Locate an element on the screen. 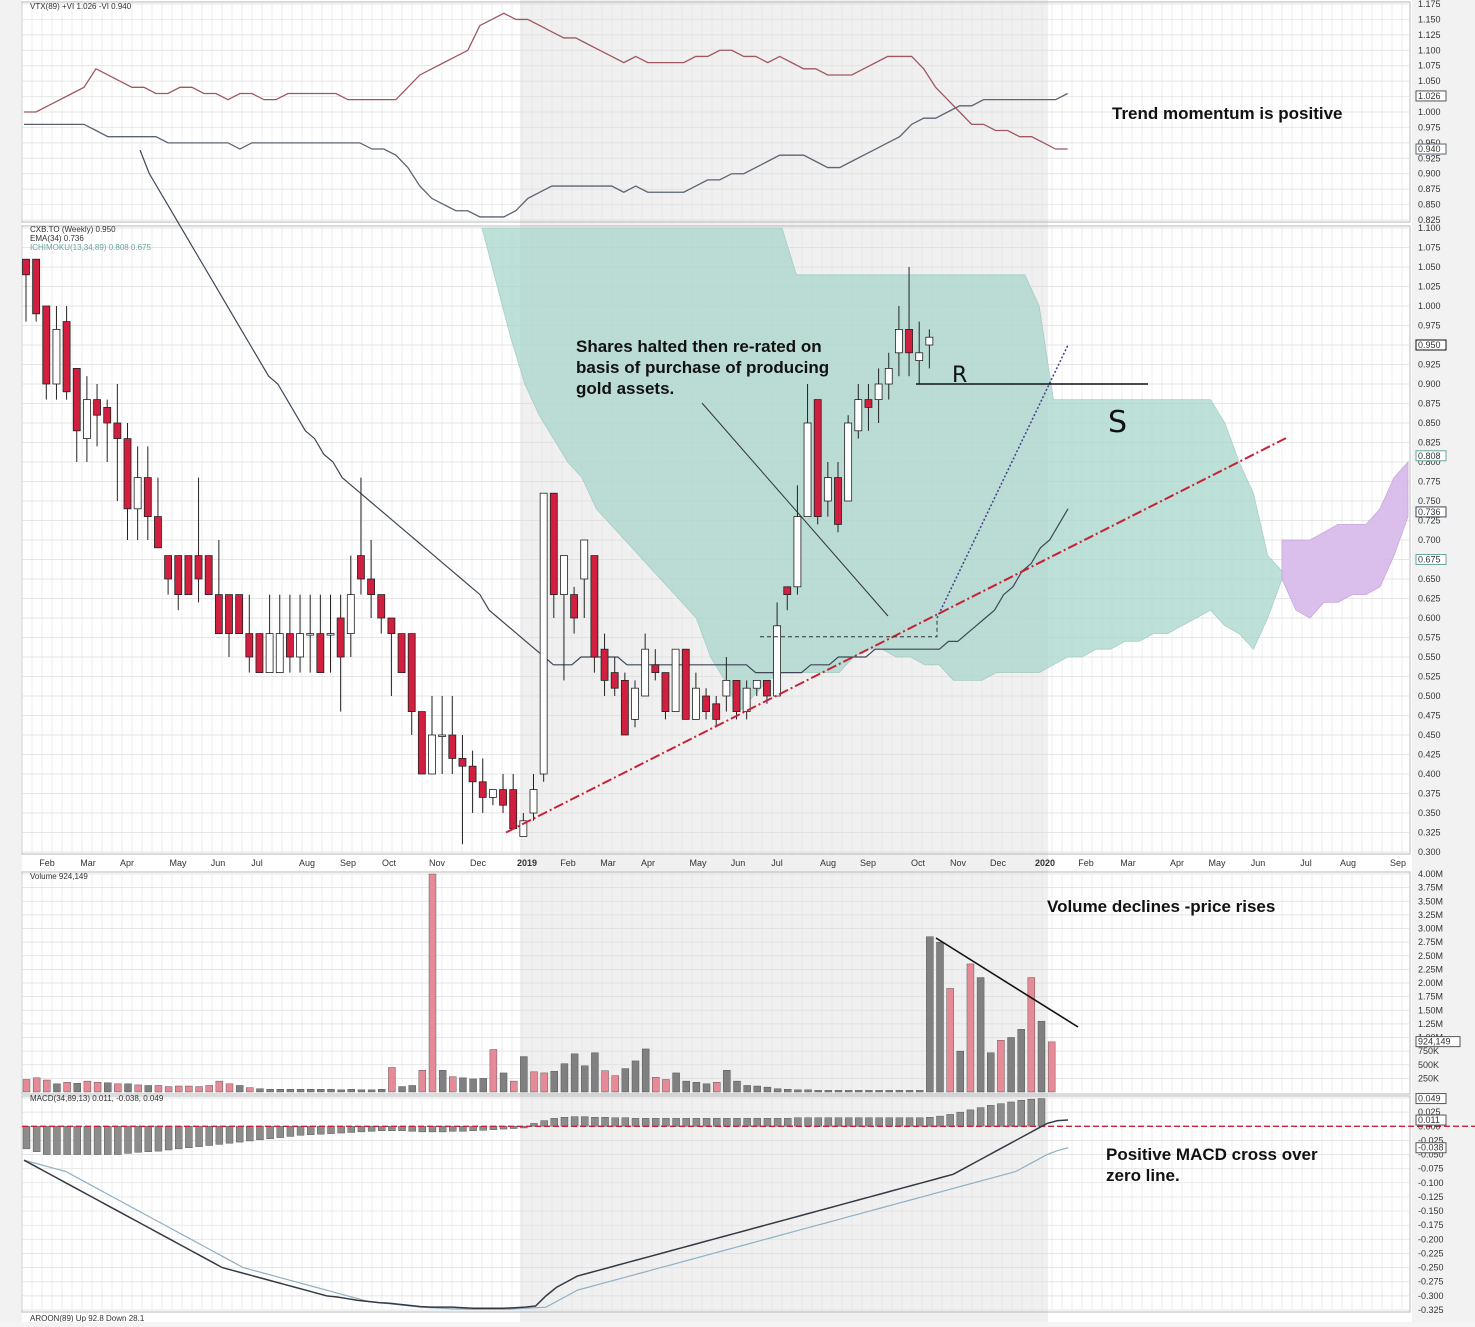 The width and height of the screenshot is (1475, 1327). volume-panel is located at coordinates (550, 983).